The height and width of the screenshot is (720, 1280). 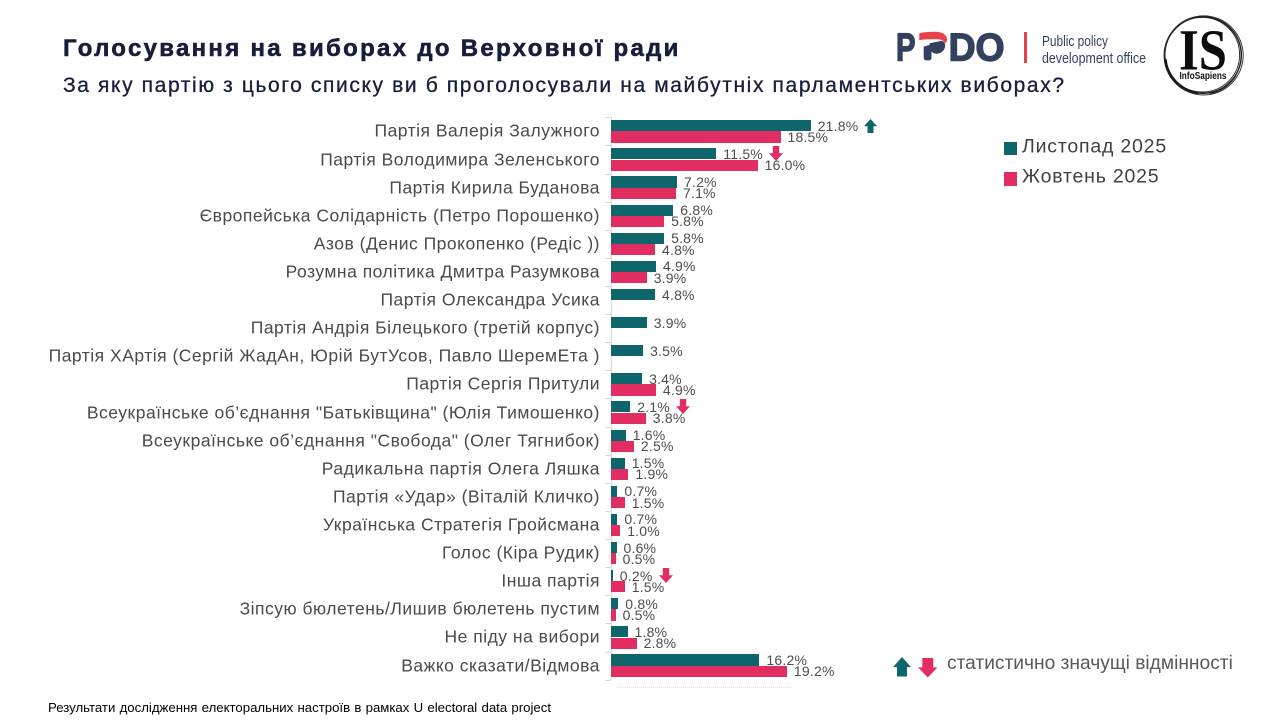 I want to click on svg-text: development office, so click(x=1094, y=58).